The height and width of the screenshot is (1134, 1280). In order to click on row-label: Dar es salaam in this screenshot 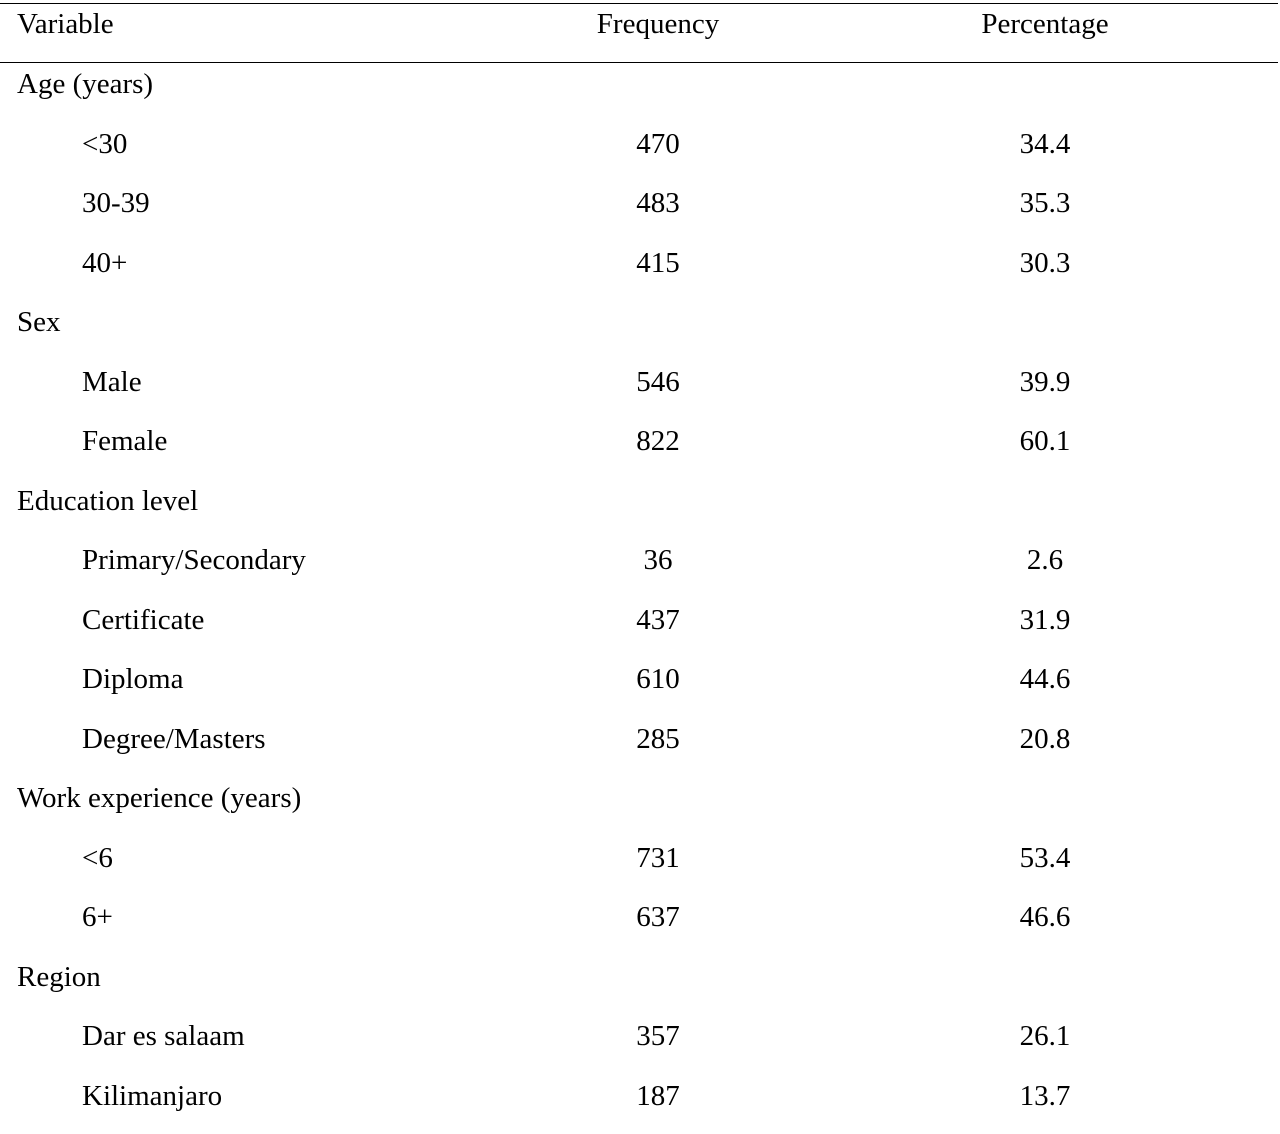, I will do `click(163, 1036)`.